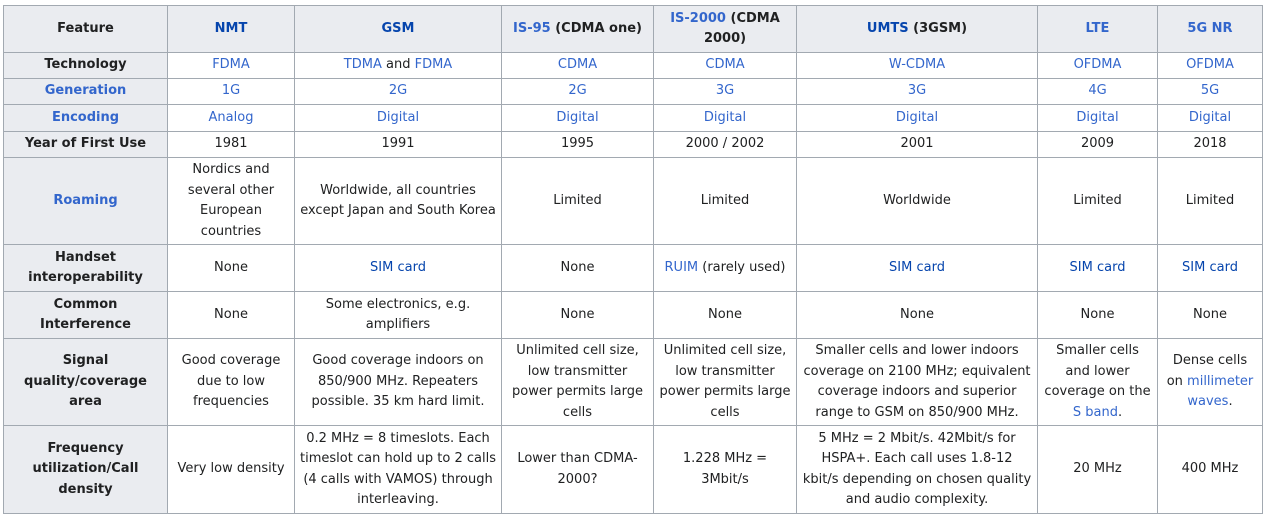 This screenshot has width=1274, height=521. I want to click on row-header-label: Roaming, so click(85, 200).